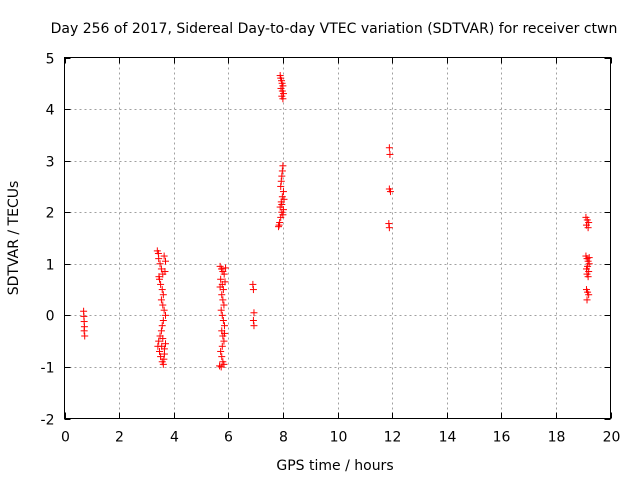 Image resolution: width=640 pixels, height=480 pixels. I want to click on y-axis-title: SDTVAR / TECUs, so click(14, 238).